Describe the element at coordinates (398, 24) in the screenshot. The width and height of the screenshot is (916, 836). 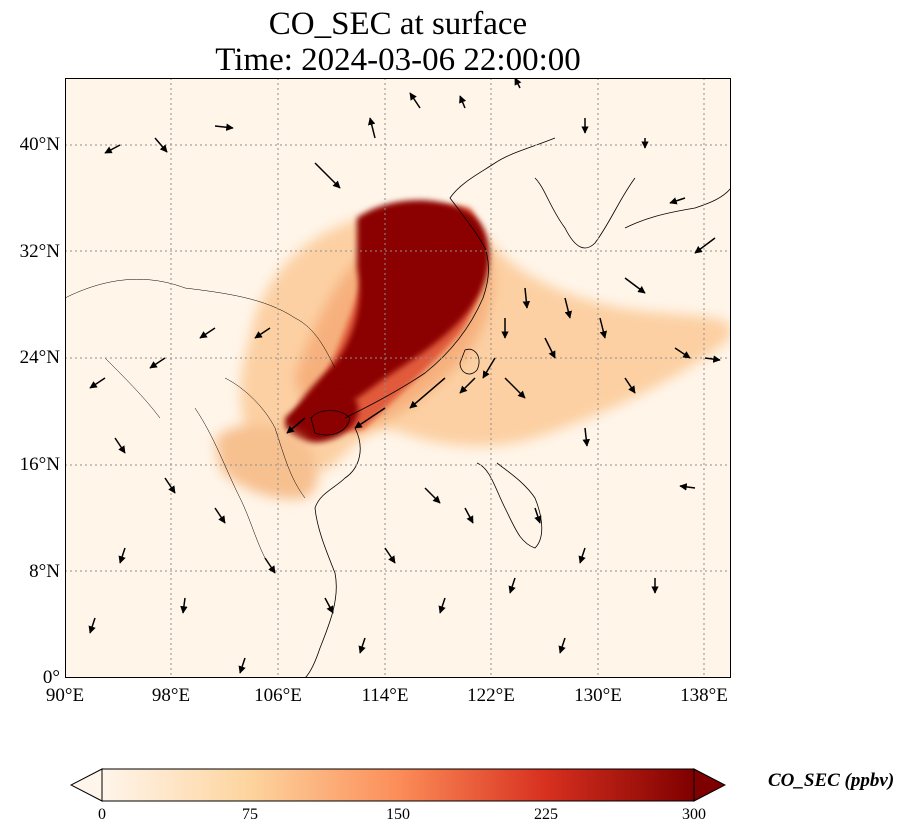
I see `map-title-line1: CO_SEC at surface` at that location.